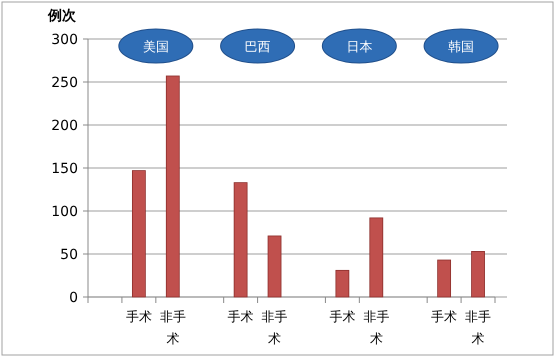  I want to click on y-tick-label: 0, so click(73, 298).